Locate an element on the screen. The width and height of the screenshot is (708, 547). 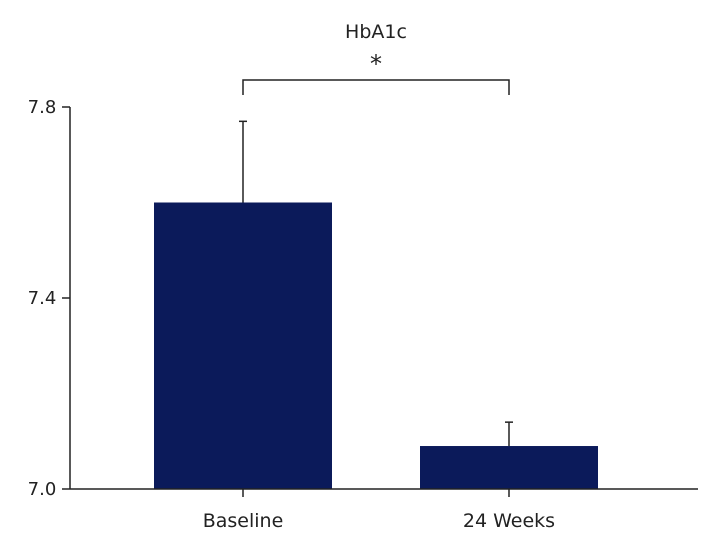
bar-baseline is located at coordinates (243, 345).